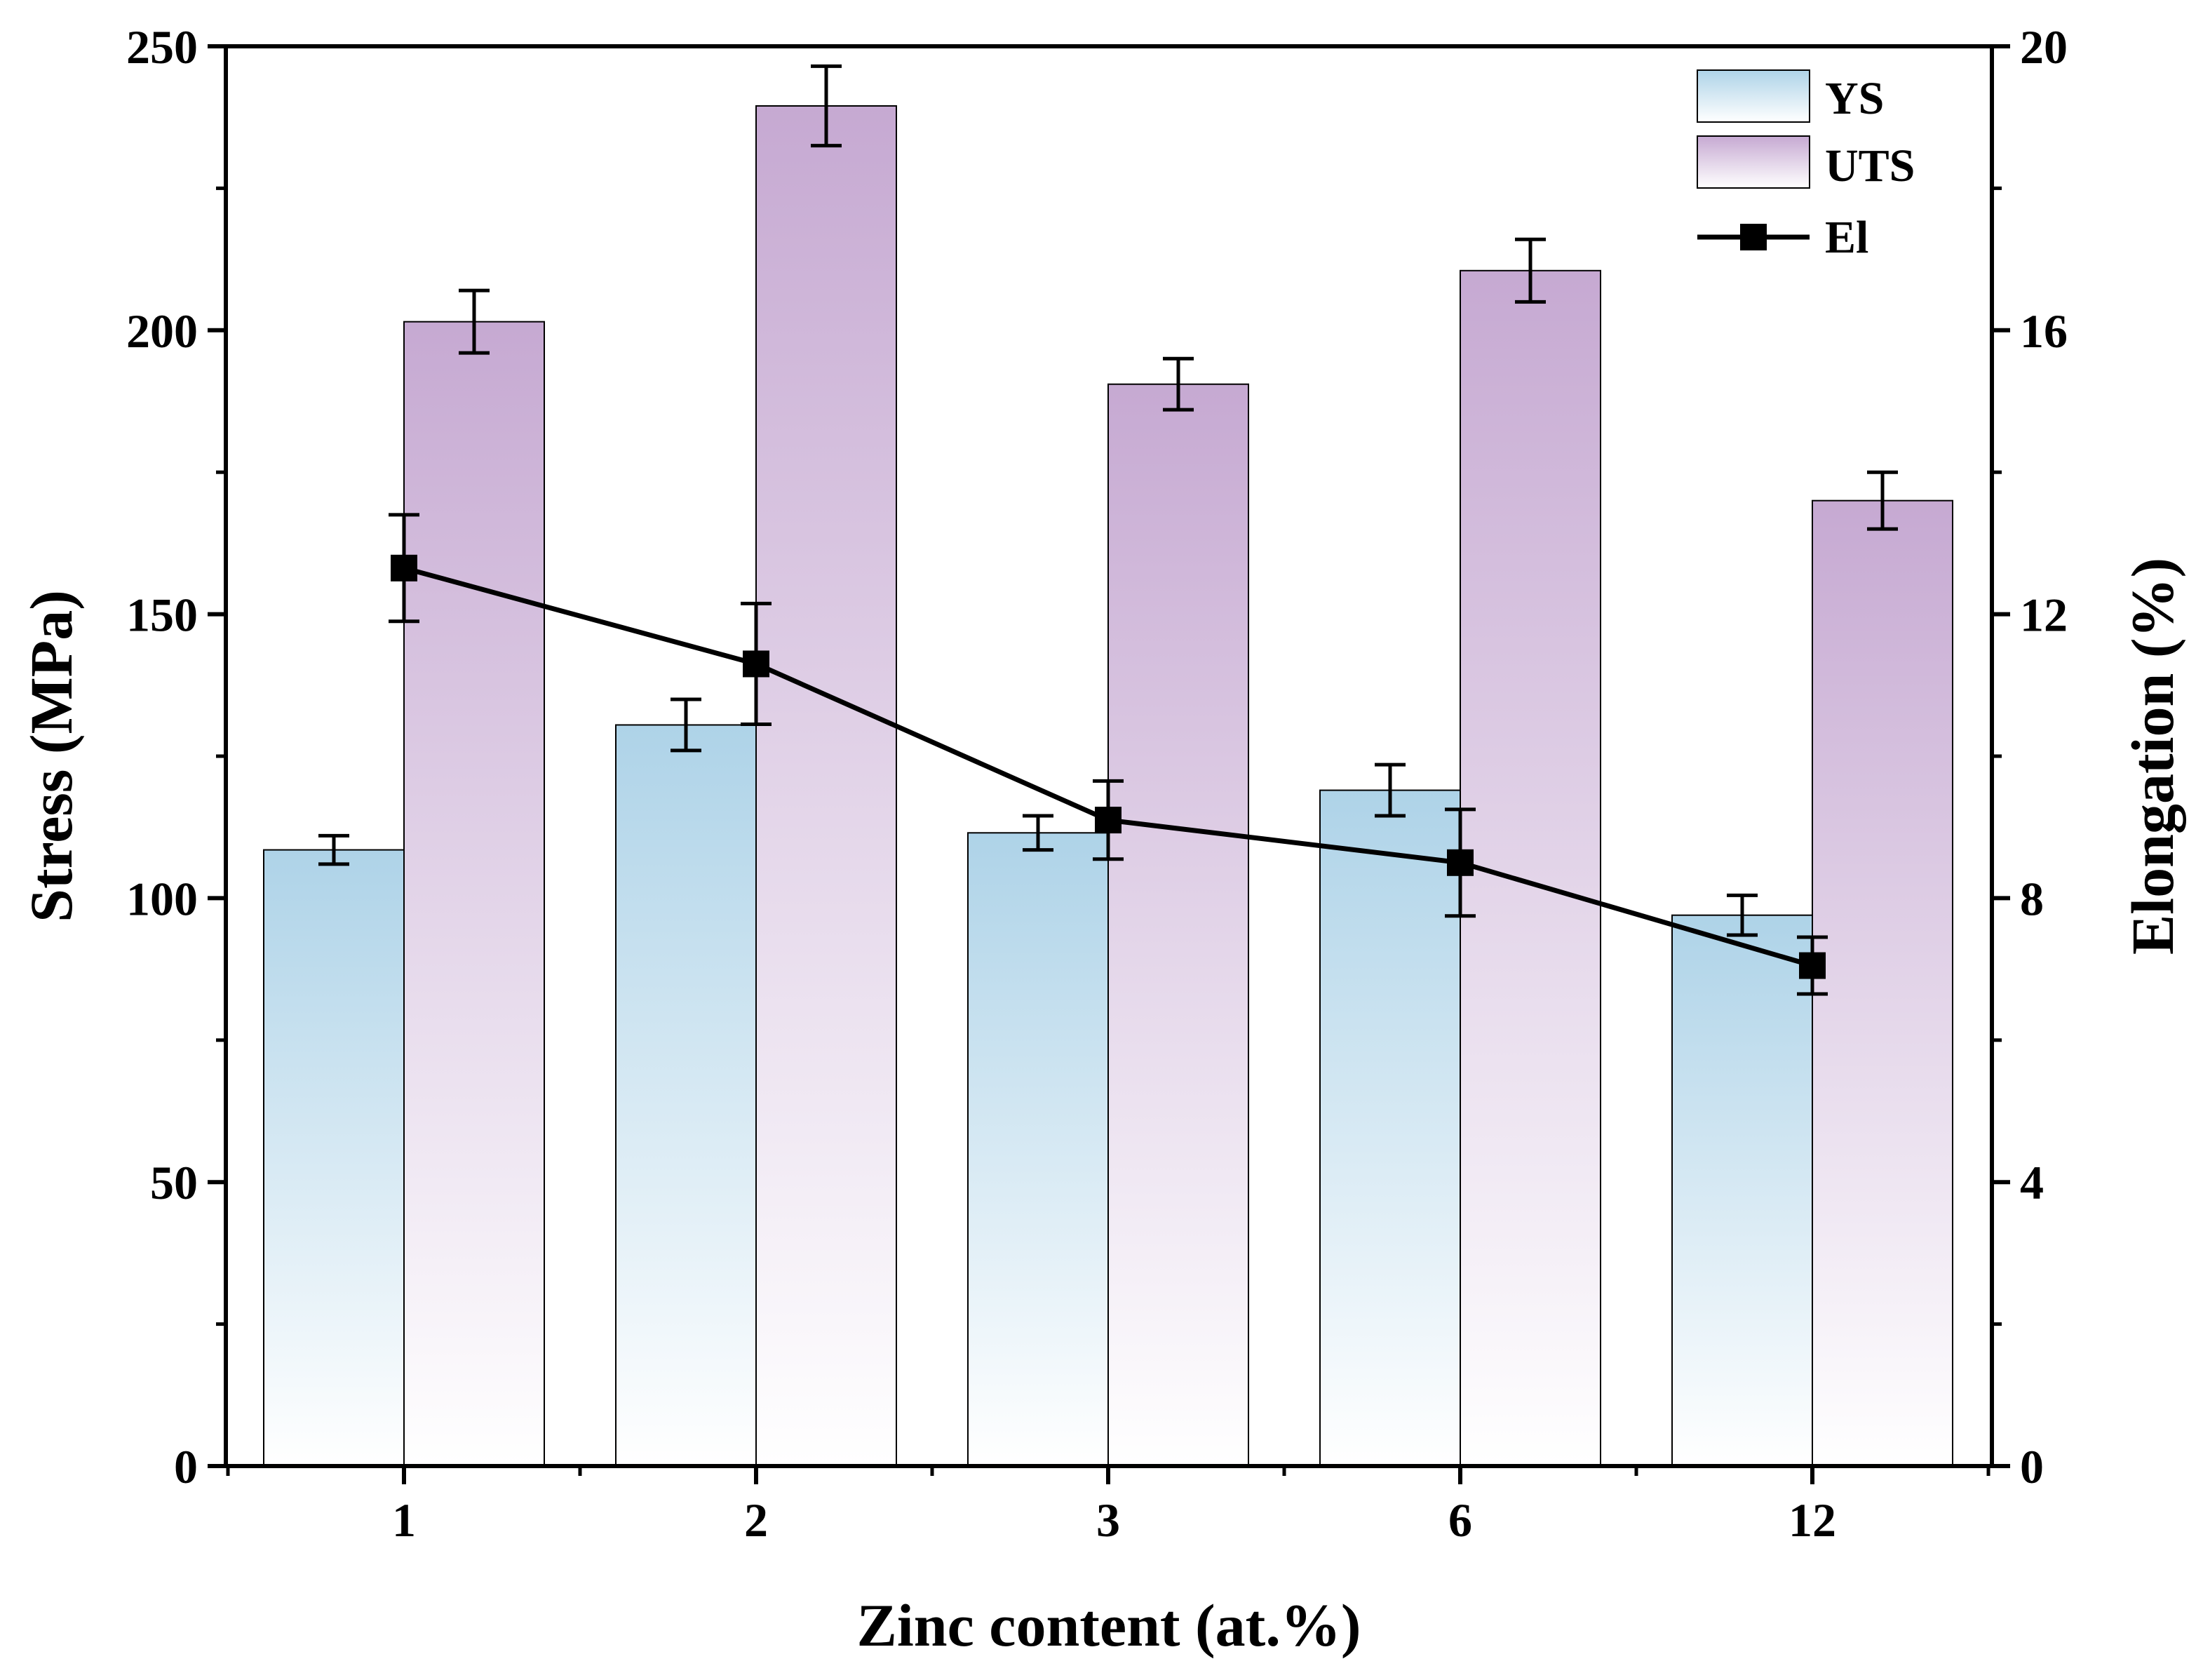 This screenshot has width=2196, height=1680. I want to click on legend-marker-el, so click(1753, 237).